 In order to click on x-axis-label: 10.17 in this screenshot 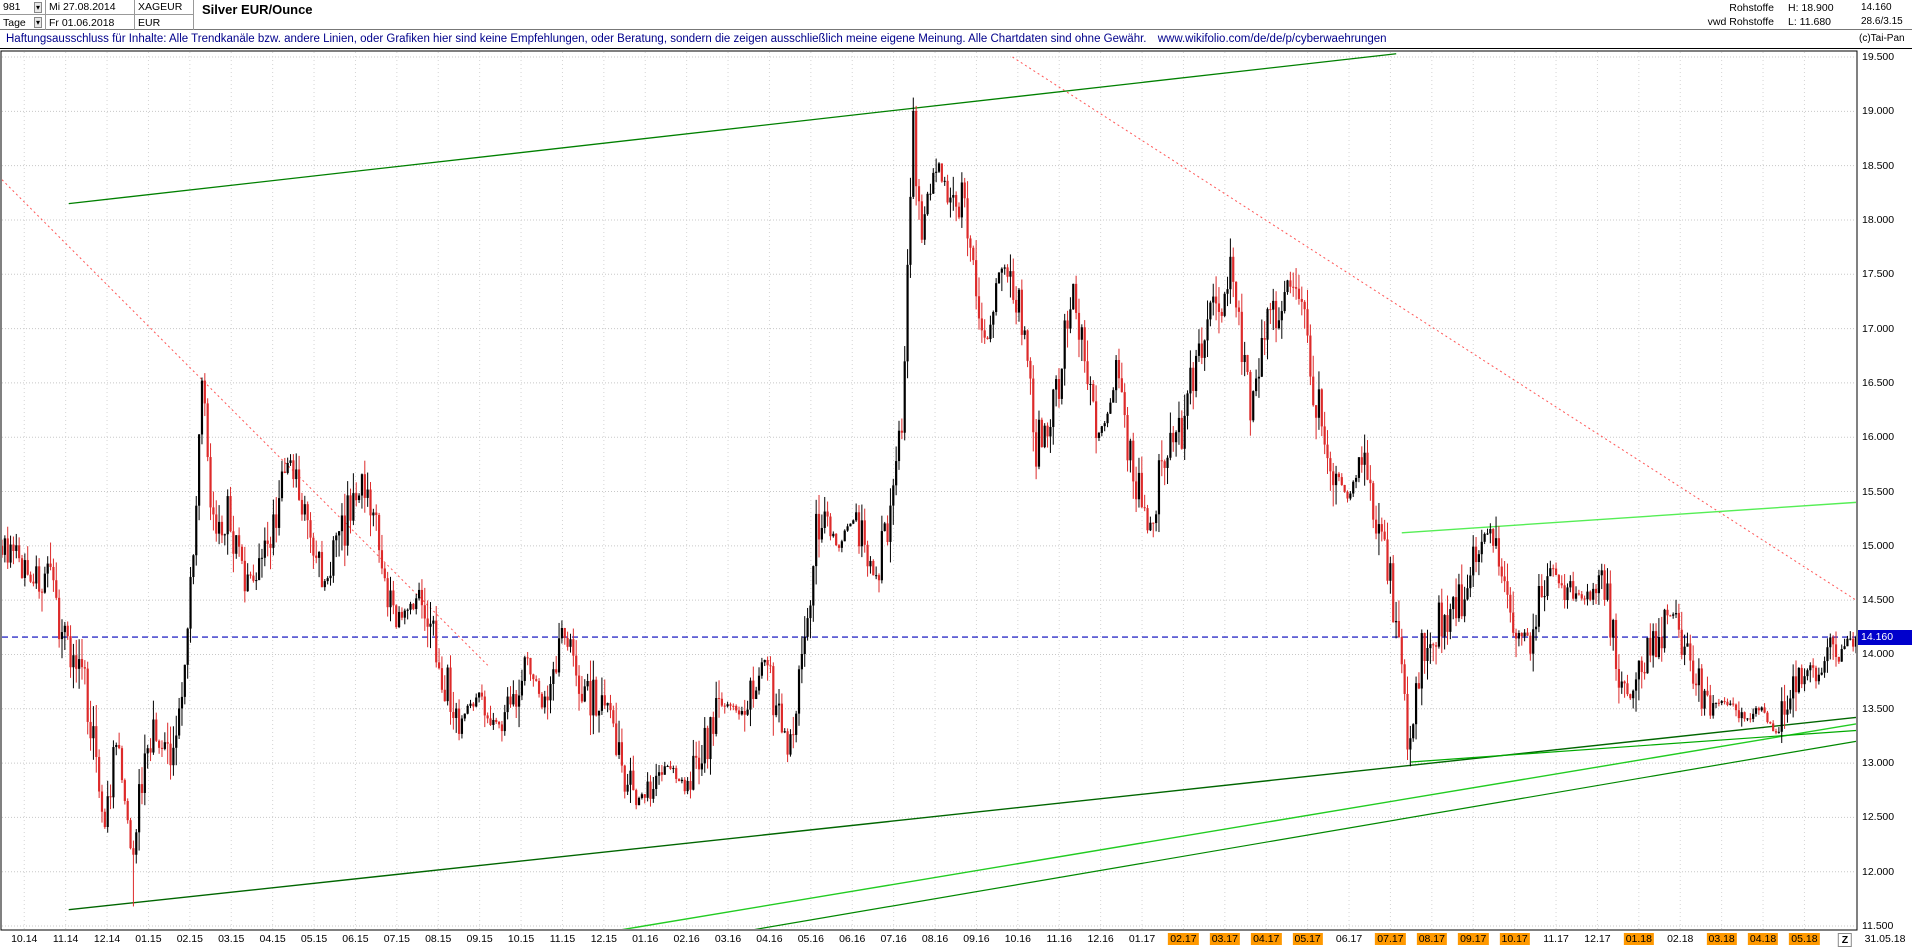, I will do `click(1514, 939)`.